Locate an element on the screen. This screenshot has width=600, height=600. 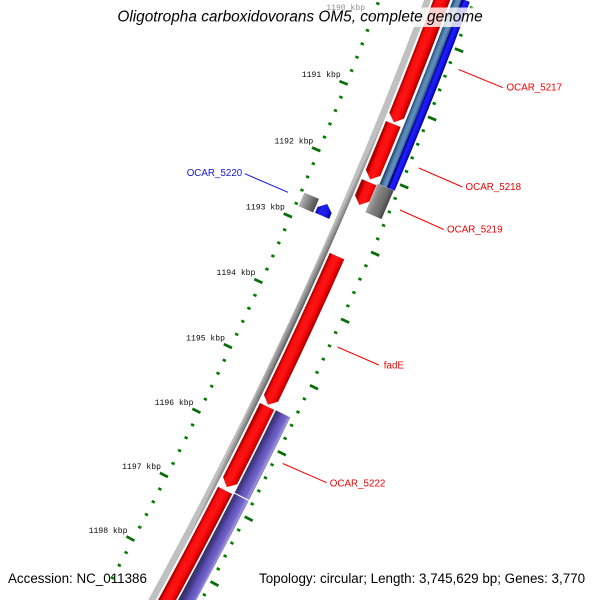
svg-text: OCAR_5217 is located at coordinates (535, 88).